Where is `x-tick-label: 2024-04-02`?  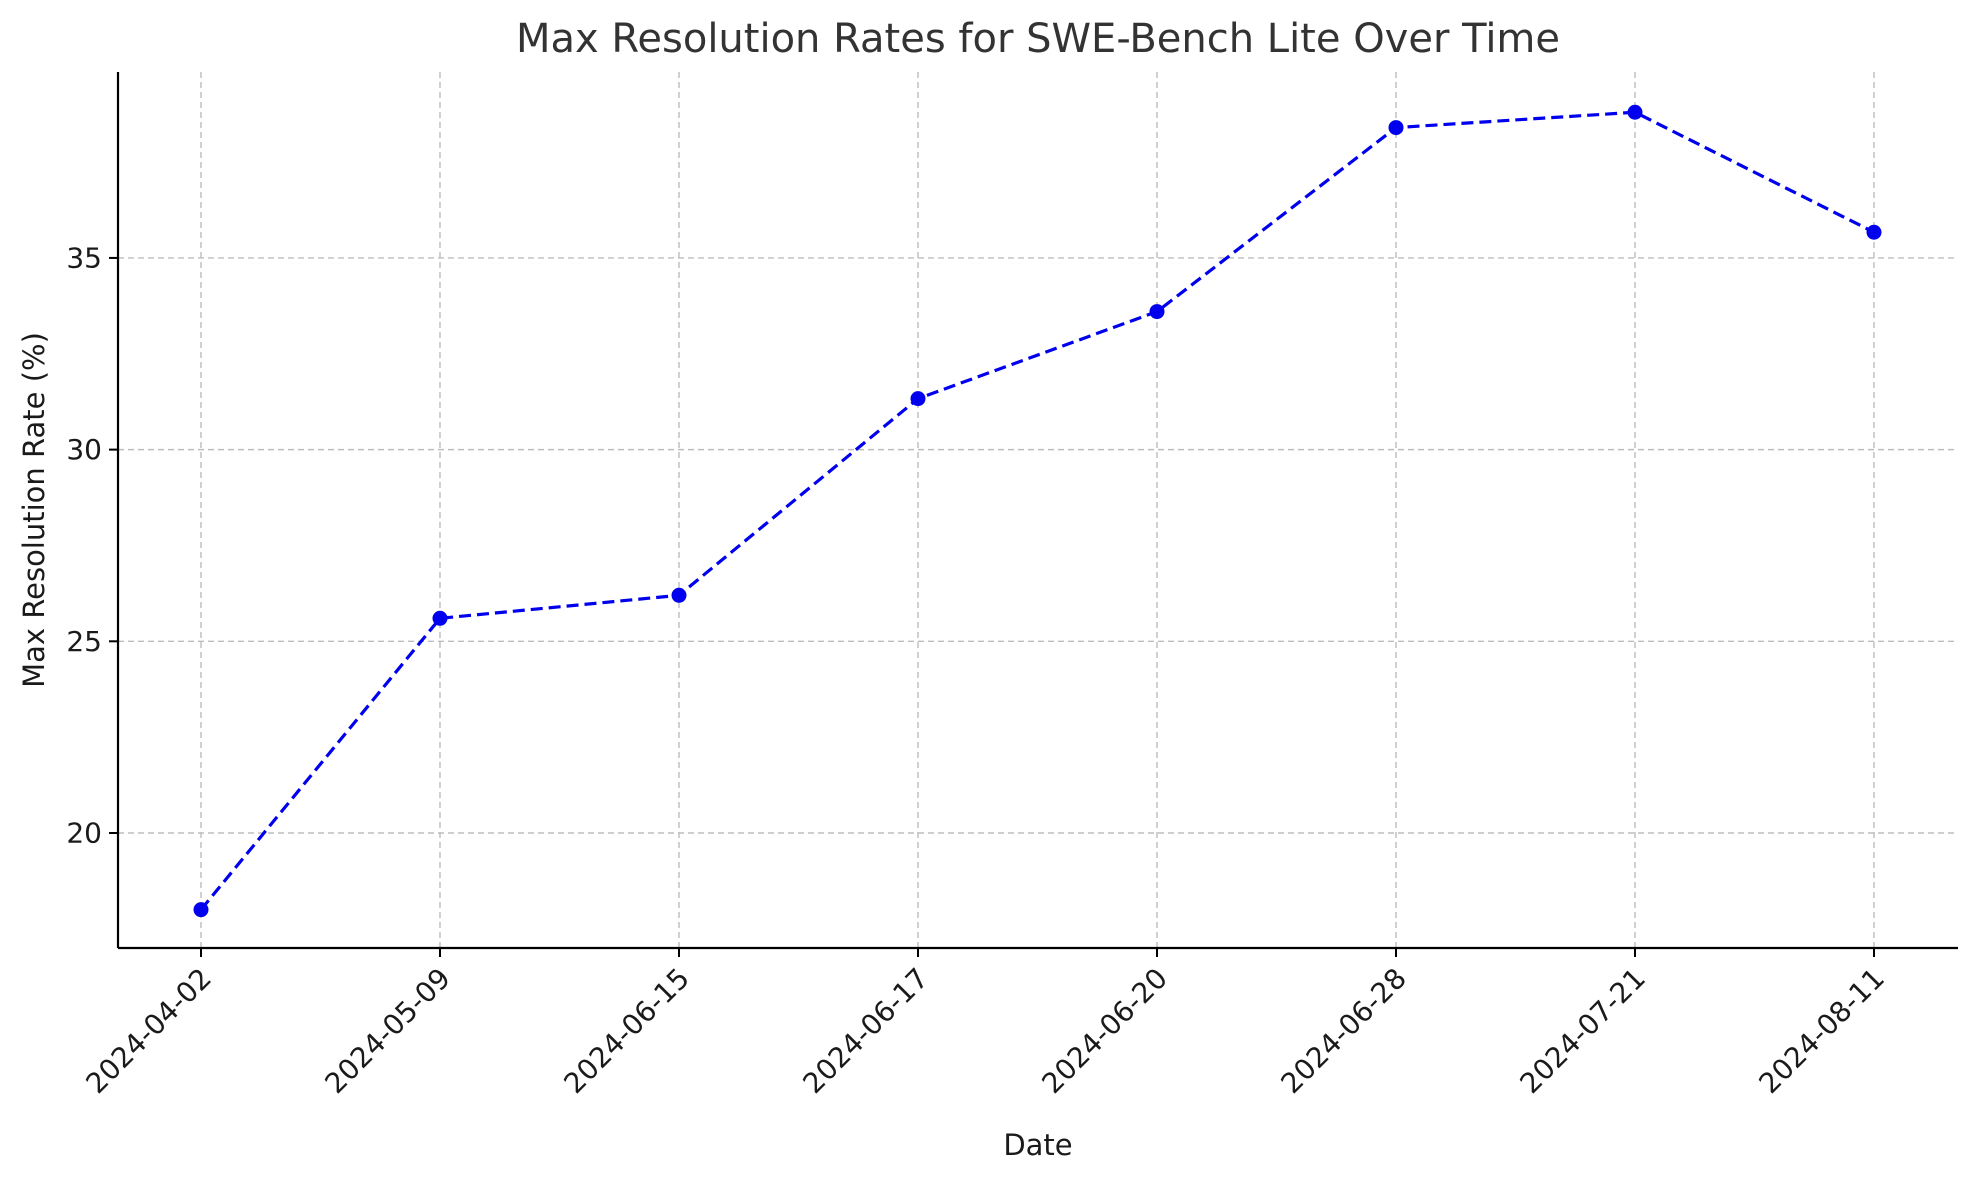 x-tick-label: 2024-04-02 is located at coordinates (149, 1031).